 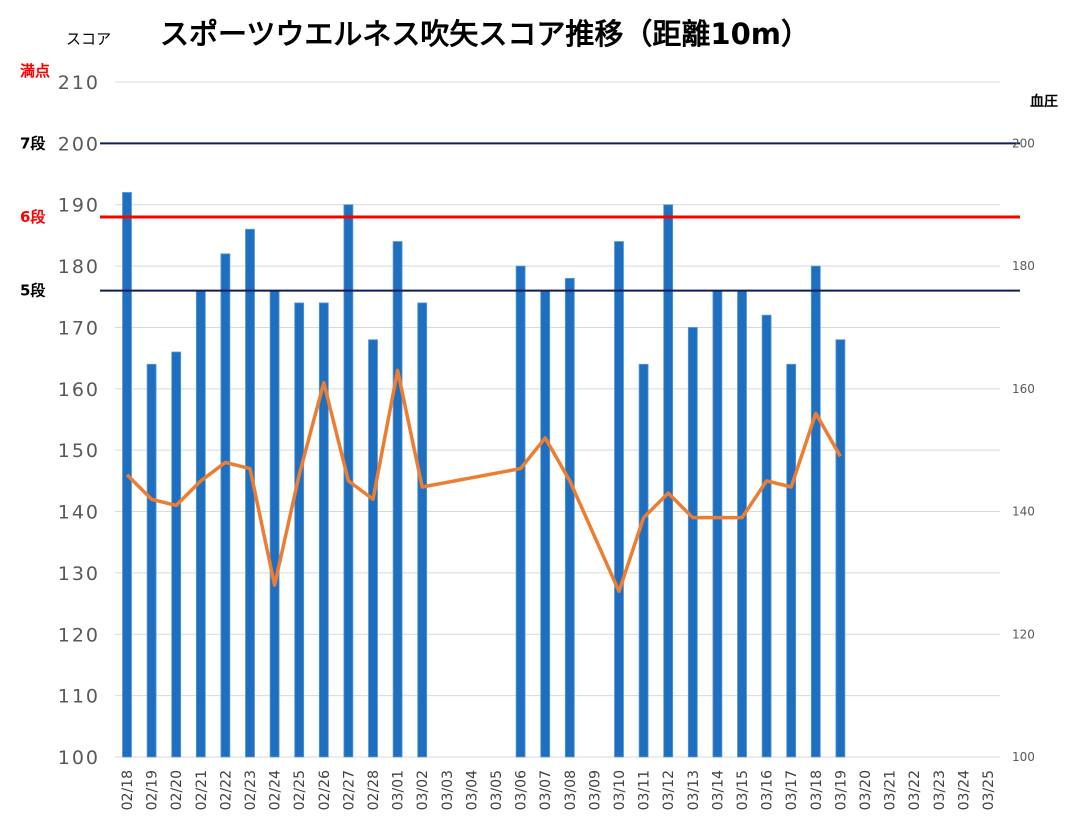 I want to click on x-tick-label: 03/19, so click(x=841, y=790).